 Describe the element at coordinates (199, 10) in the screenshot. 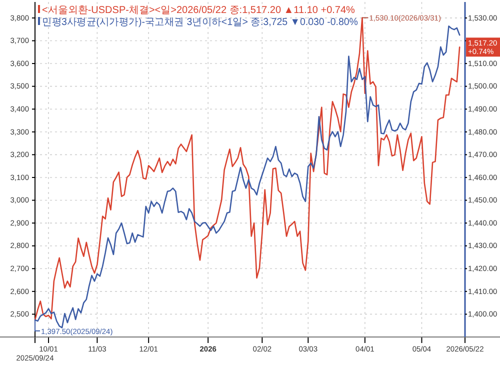

I see `legend-label: <서울외환-USDSP-체결><일>2026/05/22 종:1,517.20 ▲11.10 +0.74%` at that location.